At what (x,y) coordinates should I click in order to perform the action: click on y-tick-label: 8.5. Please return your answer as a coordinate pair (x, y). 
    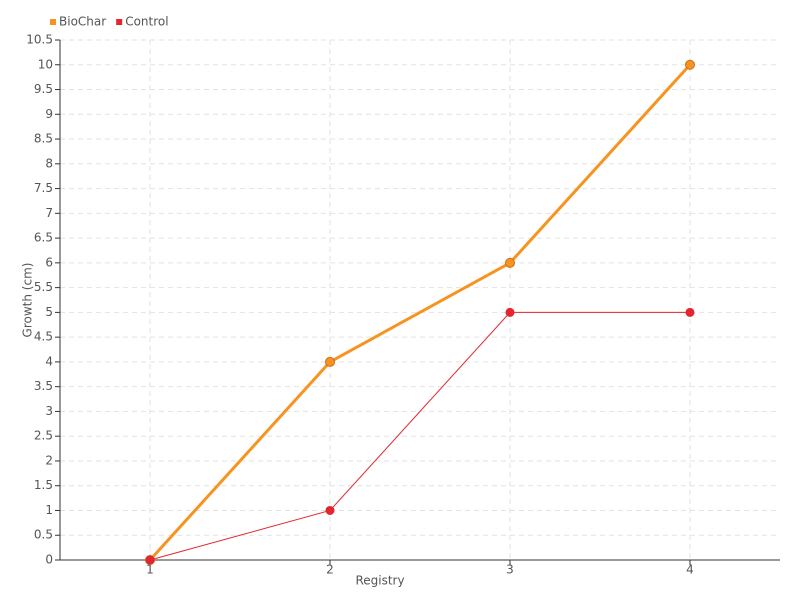
    Looking at the image, I should click on (43, 139).